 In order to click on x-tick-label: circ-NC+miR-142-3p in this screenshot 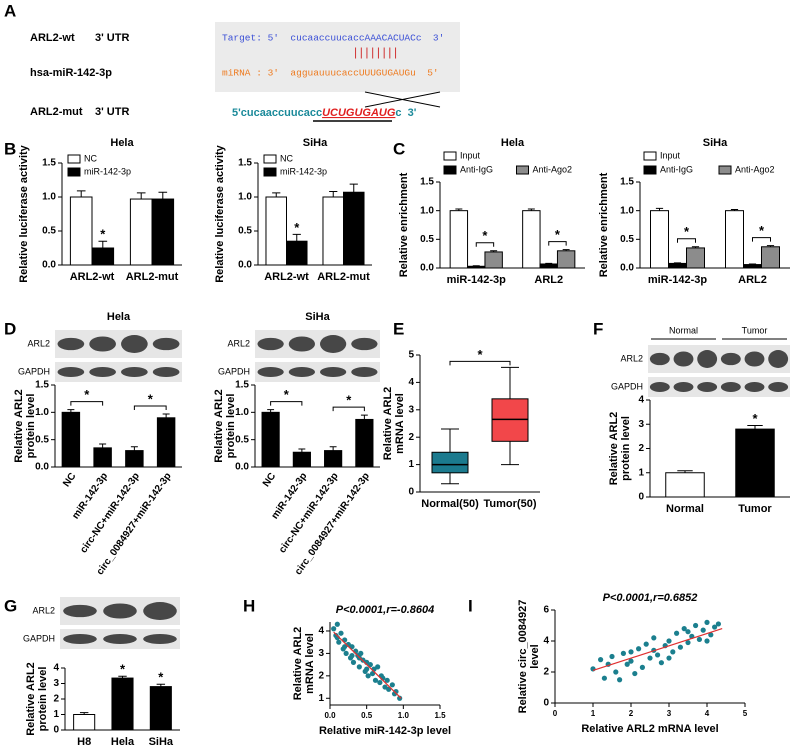, I will do `click(110, 513)`.